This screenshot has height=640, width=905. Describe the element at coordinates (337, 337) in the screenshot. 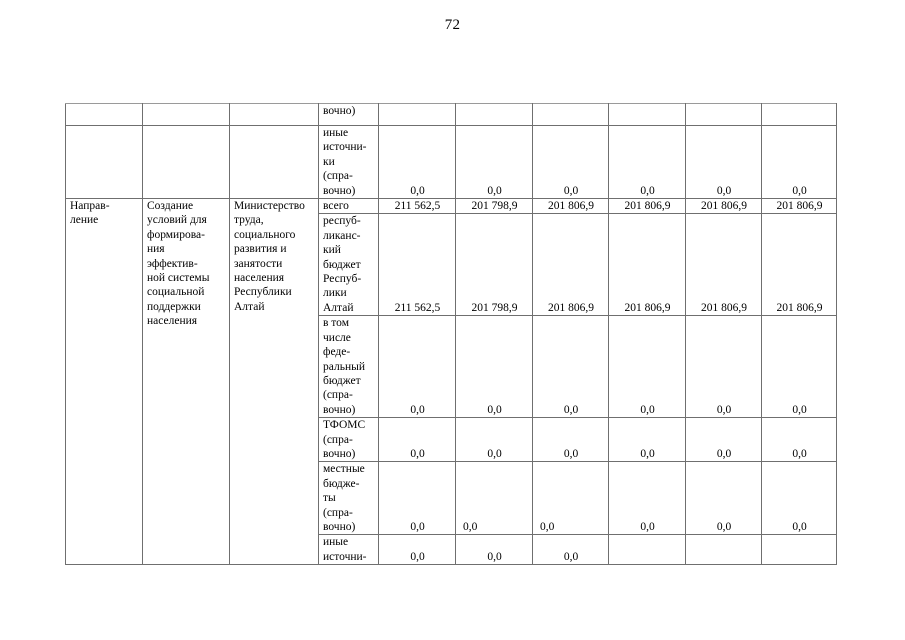

I see `source-line: числе` at that location.